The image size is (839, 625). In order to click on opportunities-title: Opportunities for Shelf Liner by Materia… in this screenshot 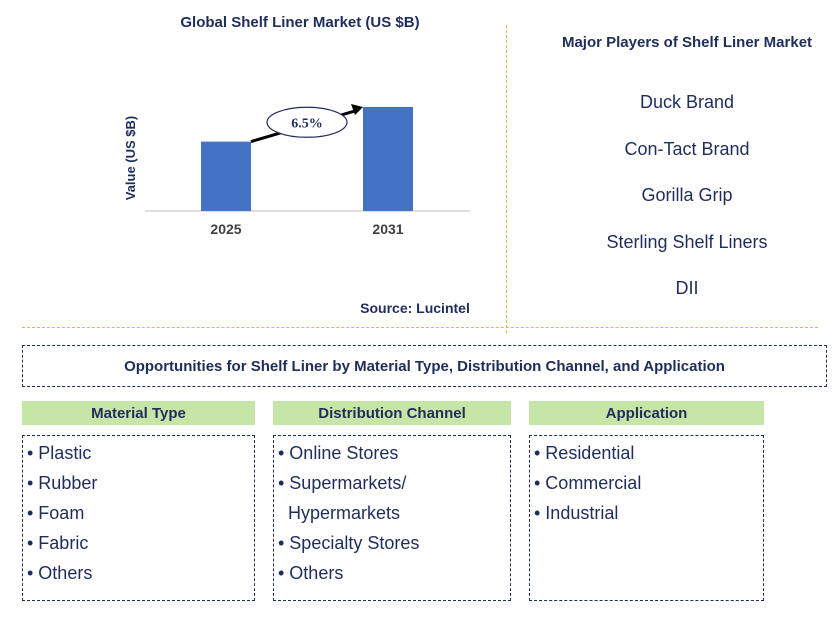, I will do `click(424, 366)`.